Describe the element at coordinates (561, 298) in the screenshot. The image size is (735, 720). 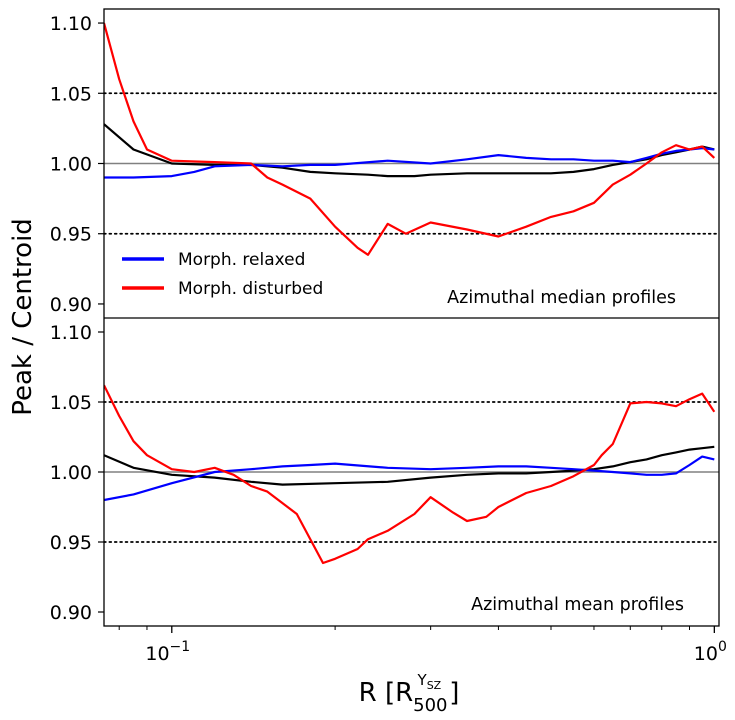
I see `top-panel-annotation: Azimuthal median profiles` at that location.